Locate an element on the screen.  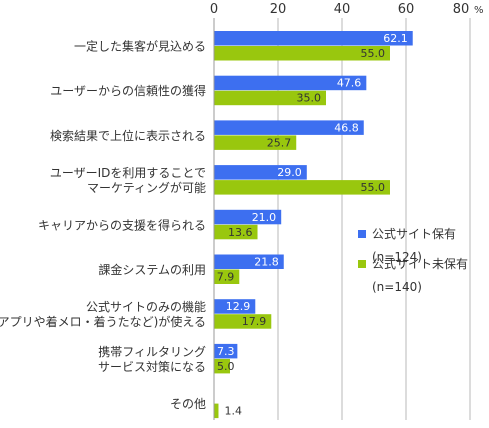
x-unit-label: % is located at coordinates (479, 10).